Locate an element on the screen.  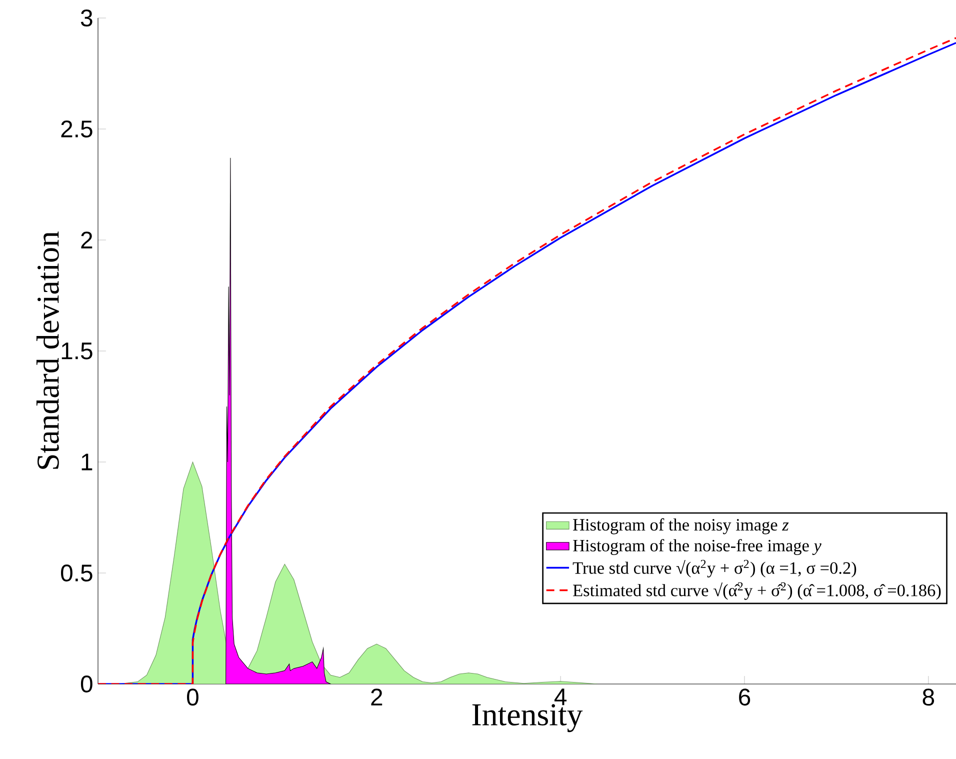
y-tick-label: 0 is located at coordinates (86, 684).